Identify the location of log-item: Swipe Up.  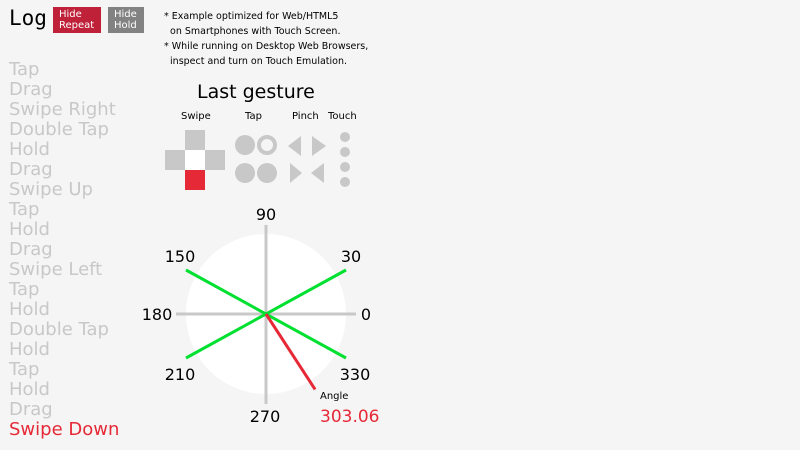
(51, 189).